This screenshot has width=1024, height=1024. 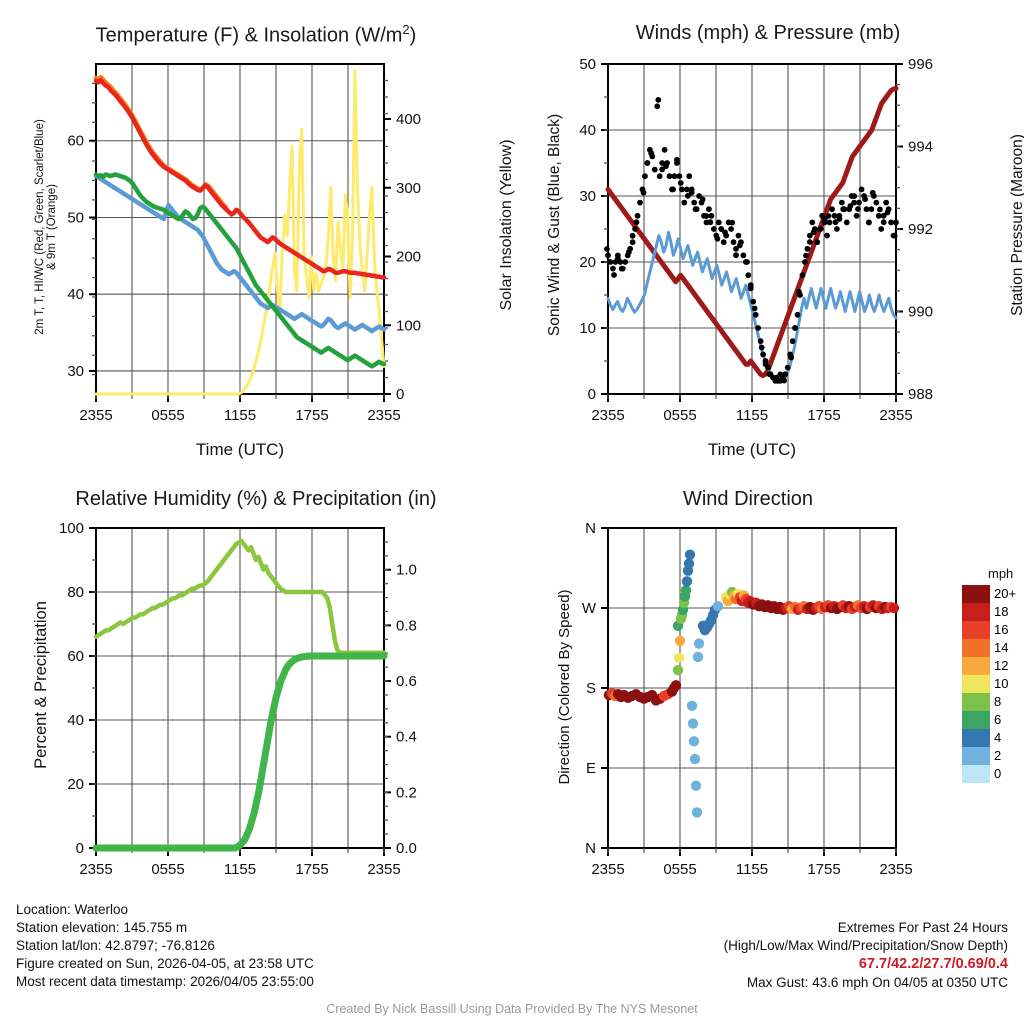 What do you see at coordinates (748, 499) in the screenshot?
I see `chart-title: Wind Direction` at bounding box center [748, 499].